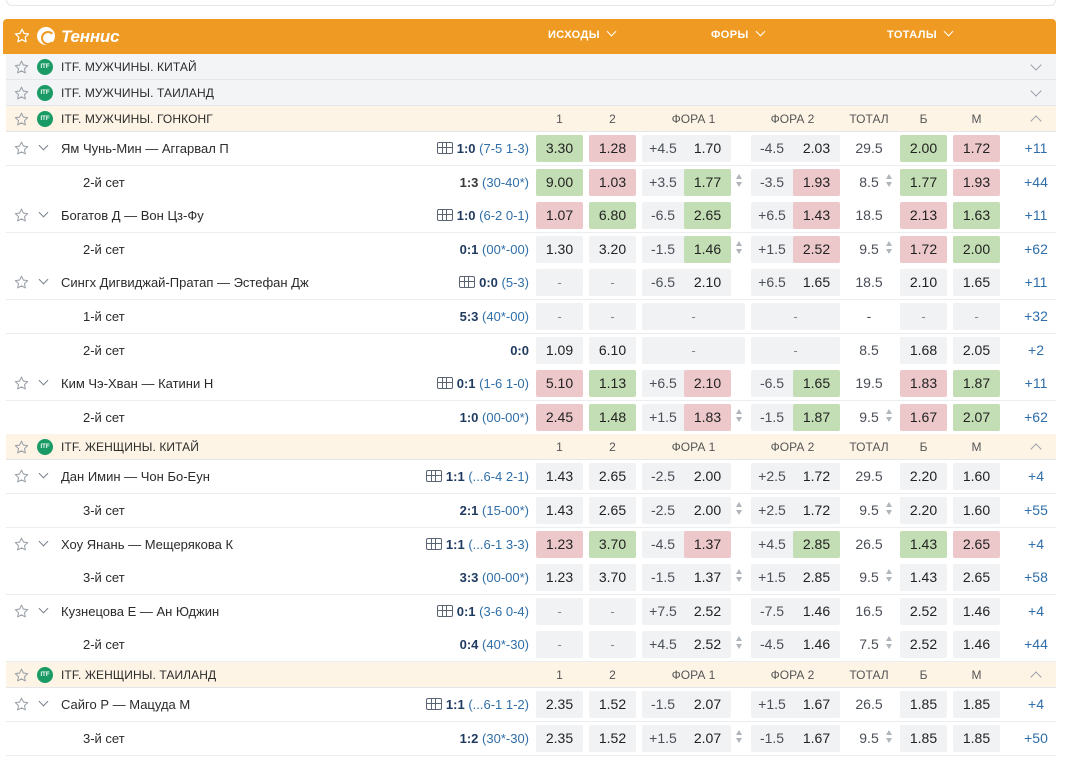  Describe the element at coordinates (923, 182) in the screenshot. I see `over-odds: 1.77` at that location.